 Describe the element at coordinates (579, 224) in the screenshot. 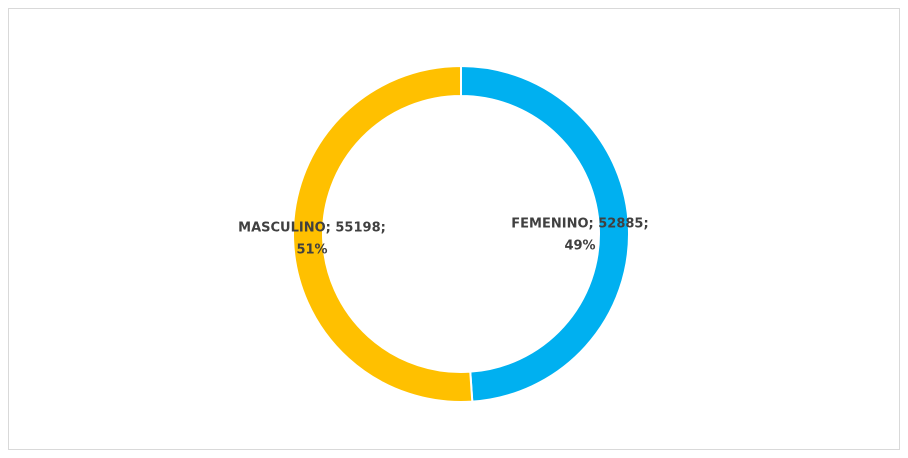

I see `data-label: FEMENINO; 52885;` at that location.